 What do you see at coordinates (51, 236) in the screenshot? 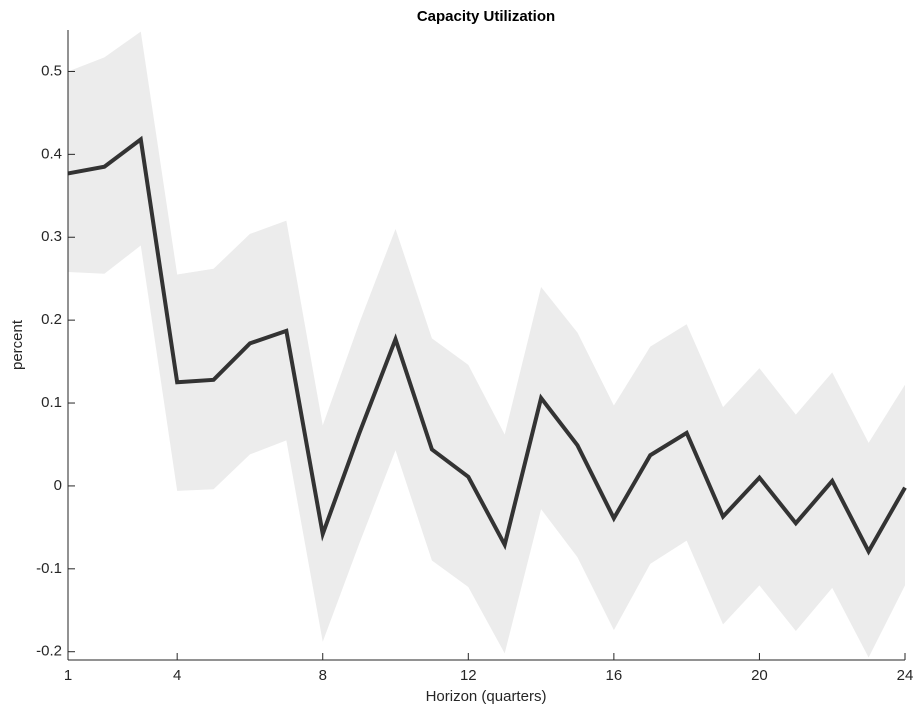
I see `y-tick-label: 0.3` at bounding box center [51, 236].